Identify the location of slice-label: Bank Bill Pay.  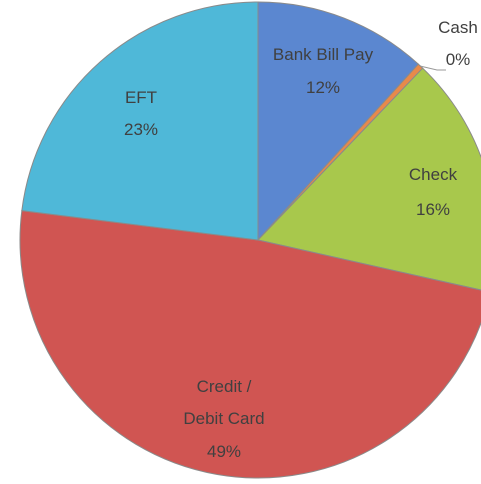
(323, 54).